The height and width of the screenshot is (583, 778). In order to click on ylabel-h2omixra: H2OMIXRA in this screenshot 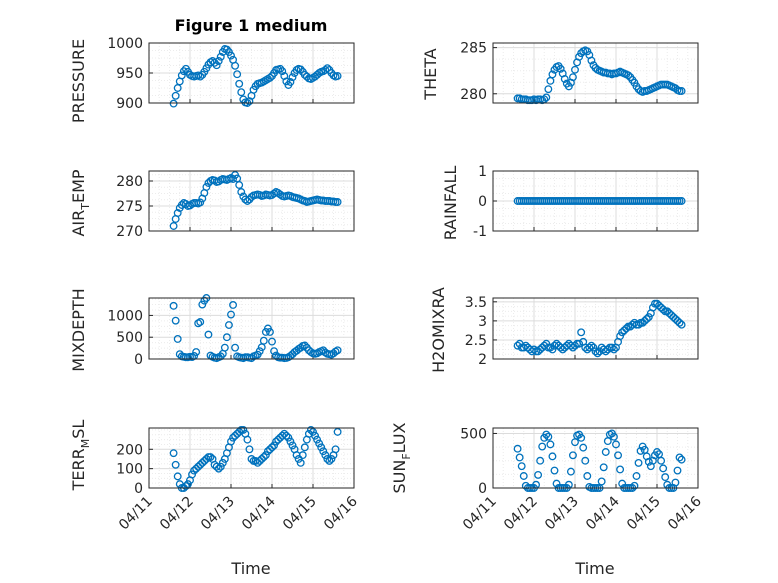, I will do `click(438, 330)`.